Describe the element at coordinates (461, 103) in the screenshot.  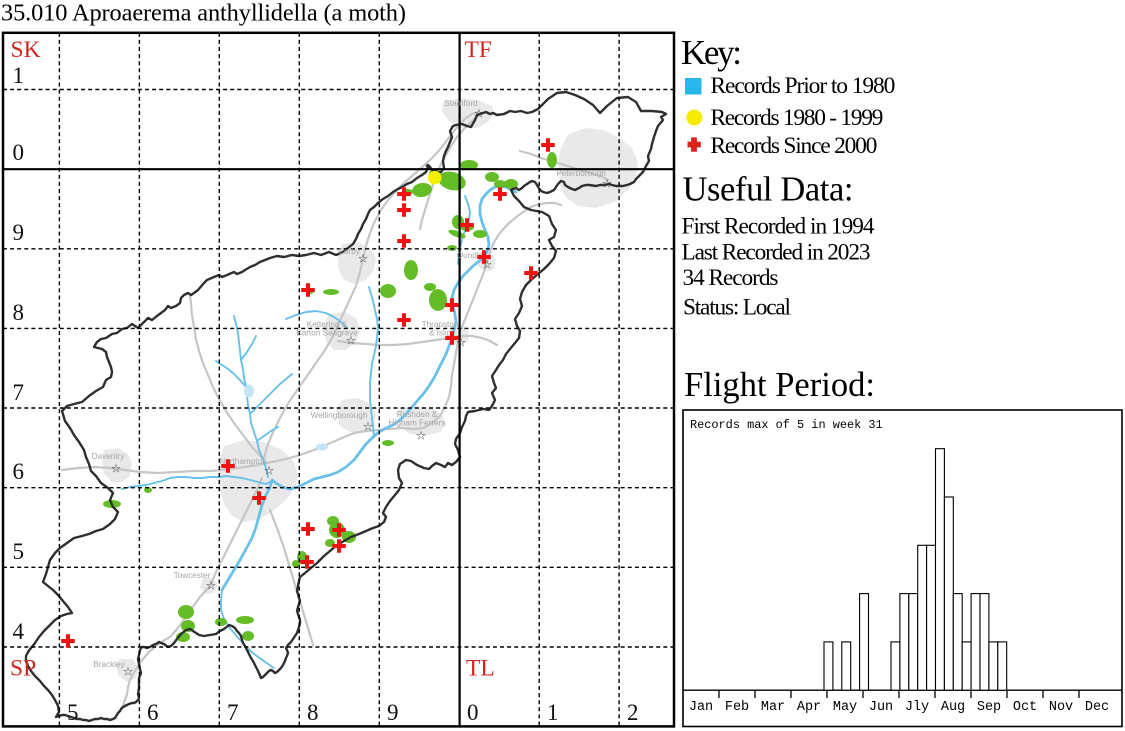
I see `svg-text: Stamford` at that location.